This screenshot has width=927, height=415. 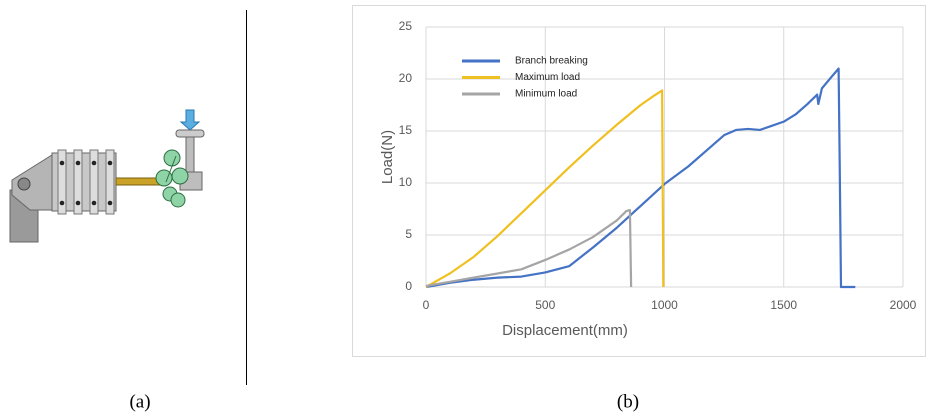 I want to click on y-tick-label: 25, so click(x=406, y=26).